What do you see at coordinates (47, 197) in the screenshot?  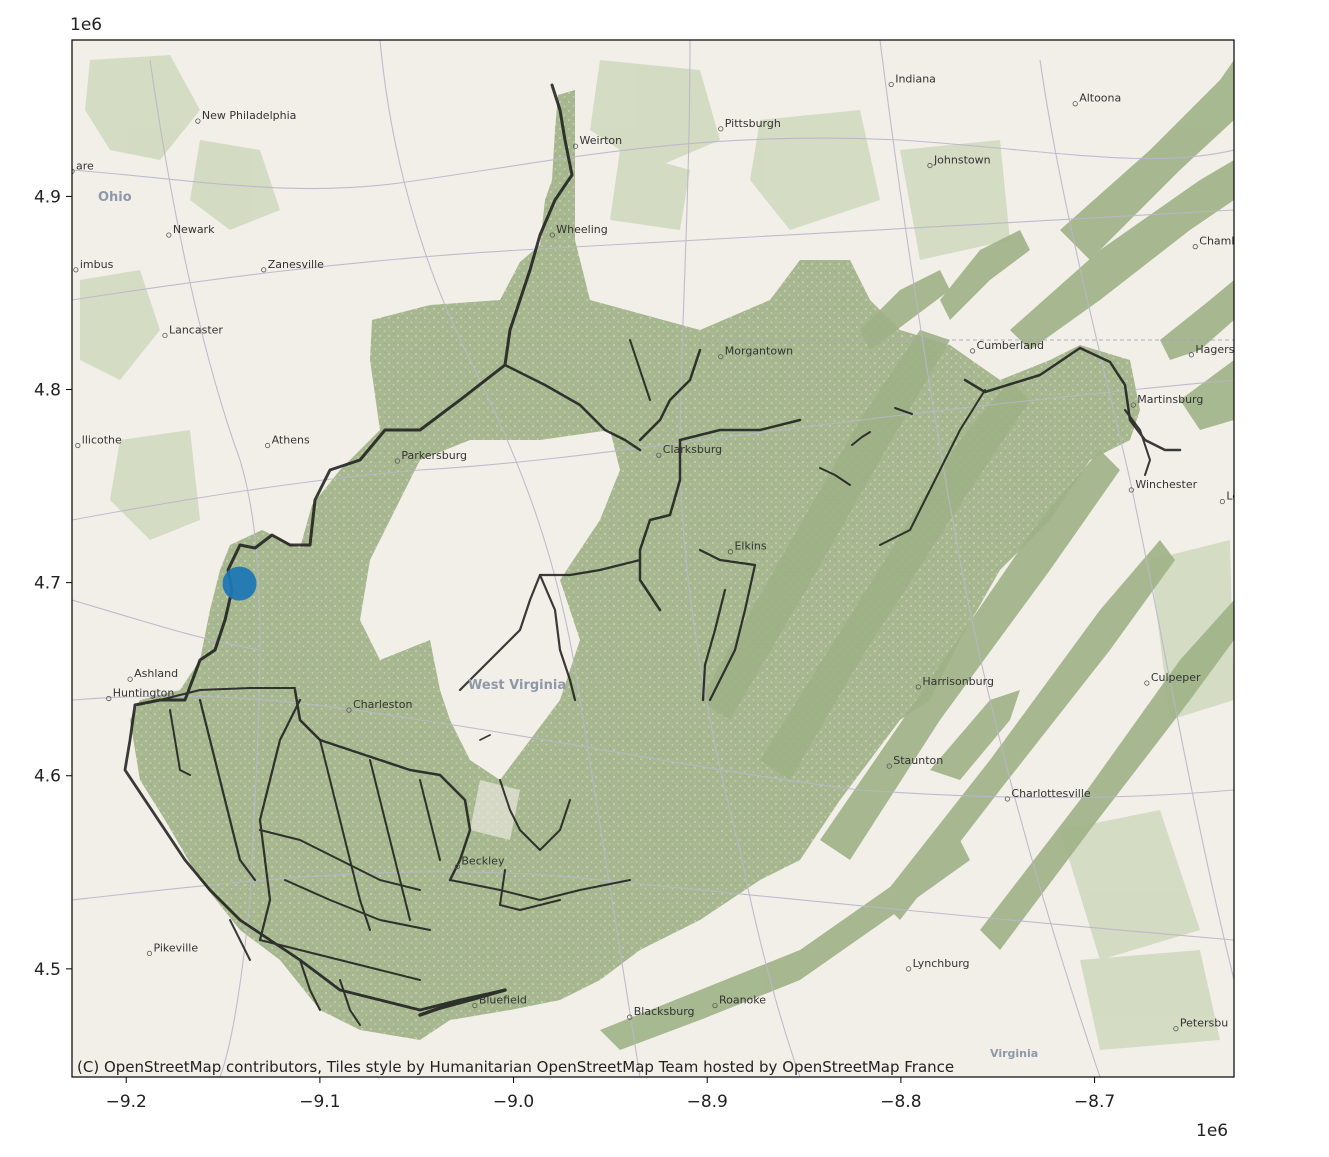 I see `y-tick-label: 4.9` at bounding box center [47, 197].